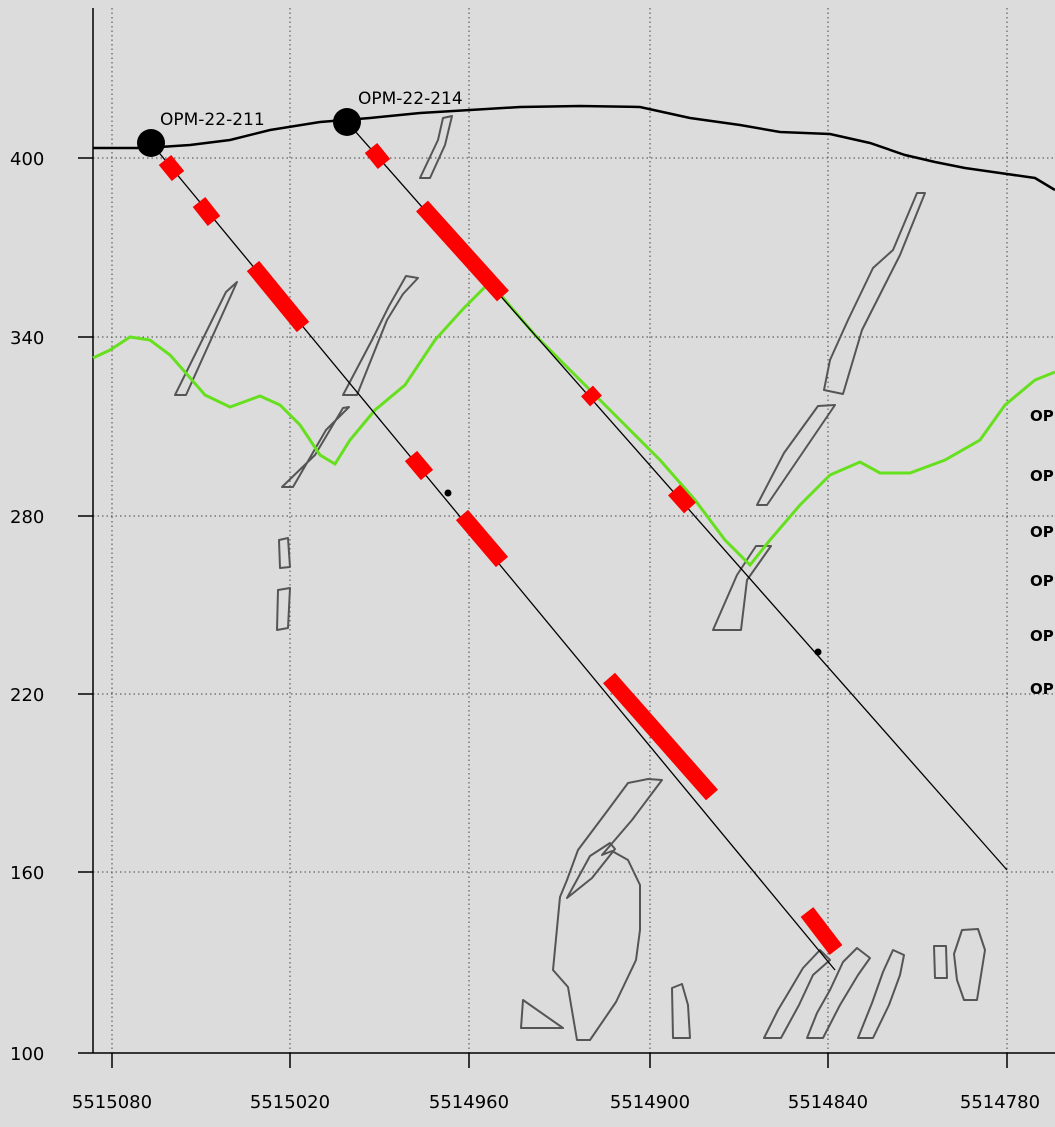 Image resolution: width=1055 pixels, height=1127 pixels. I want to click on x-tick-label: 5515020, so click(290, 1102).